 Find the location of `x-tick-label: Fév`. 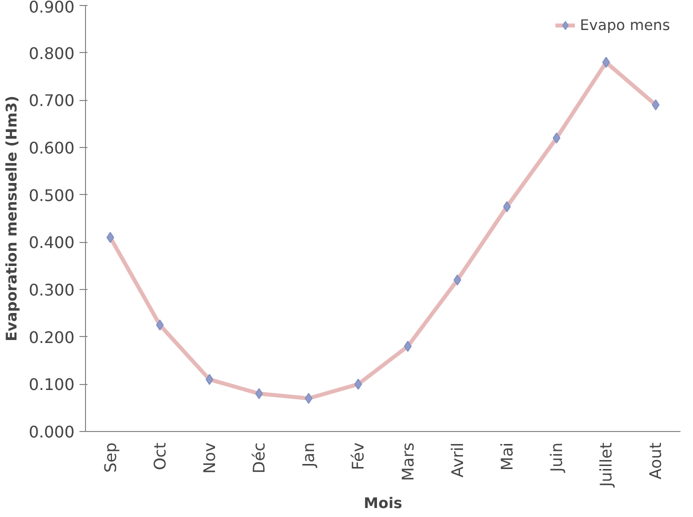

x-tick-label: Fév is located at coordinates (358, 456).